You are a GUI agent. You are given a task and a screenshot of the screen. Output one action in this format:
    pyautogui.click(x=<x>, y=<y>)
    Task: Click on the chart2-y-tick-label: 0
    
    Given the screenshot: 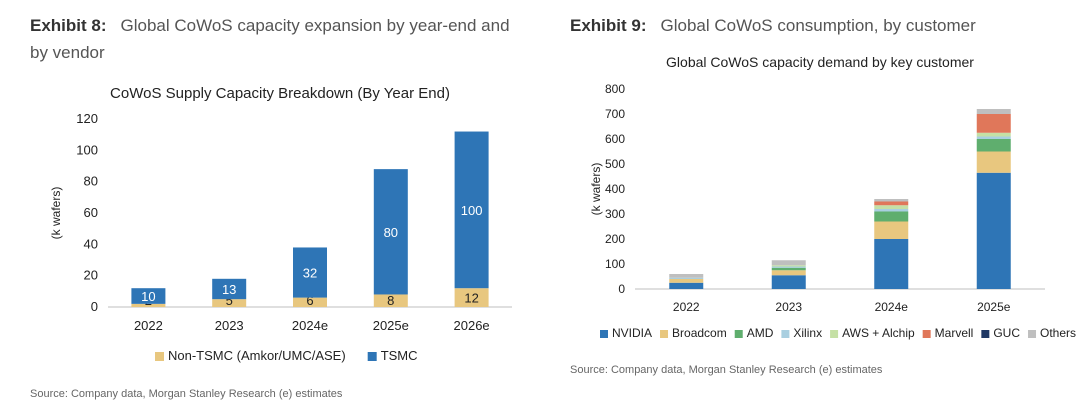 What is the action you would take?
    pyautogui.click(x=621, y=289)
    